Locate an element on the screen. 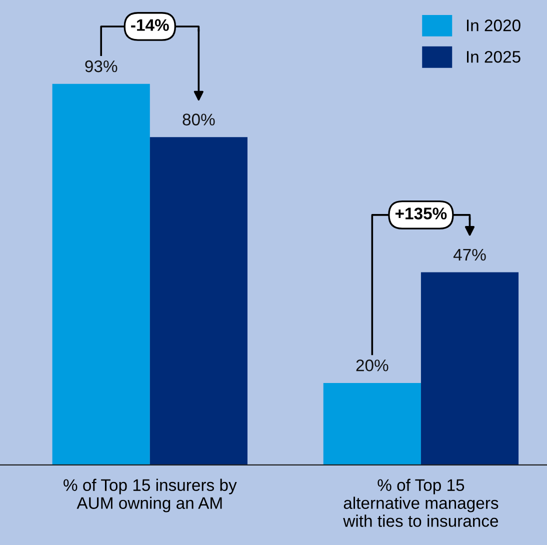  legend-label: In 2025 is located at coordinates (493, 56).